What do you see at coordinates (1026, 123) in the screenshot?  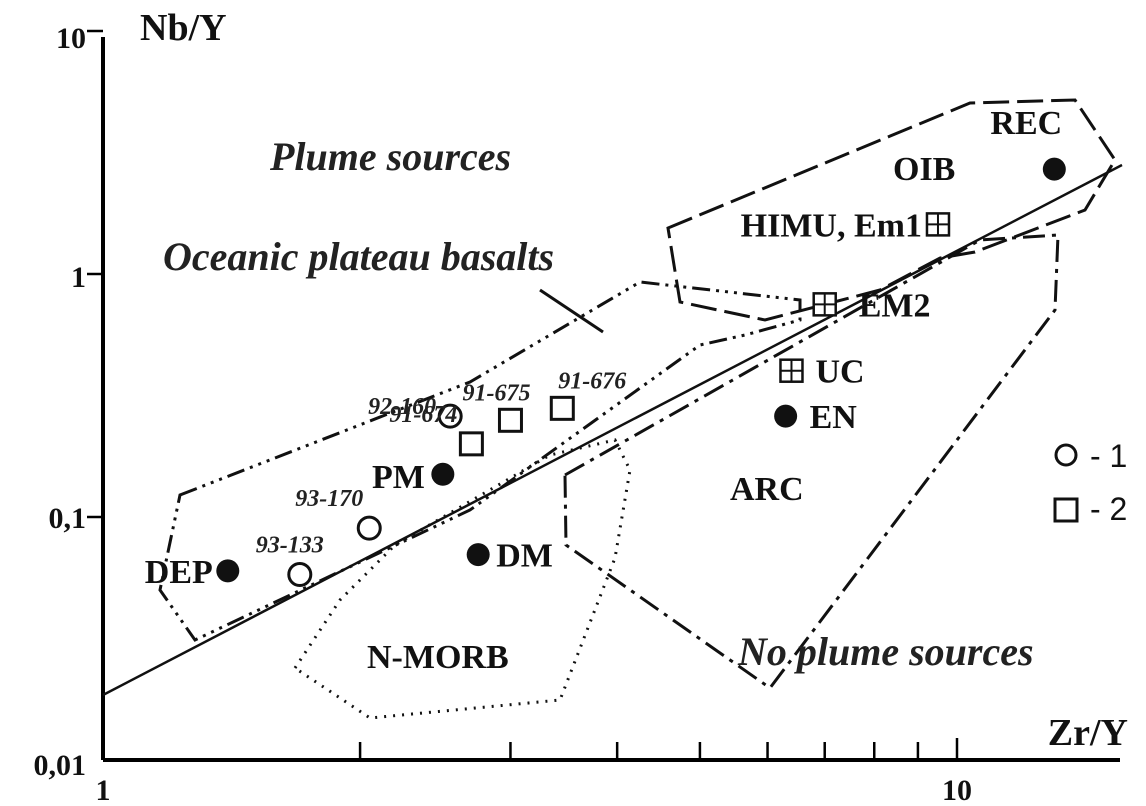 I see `reference-point-label: REC` at bounding box center [1026, 123].